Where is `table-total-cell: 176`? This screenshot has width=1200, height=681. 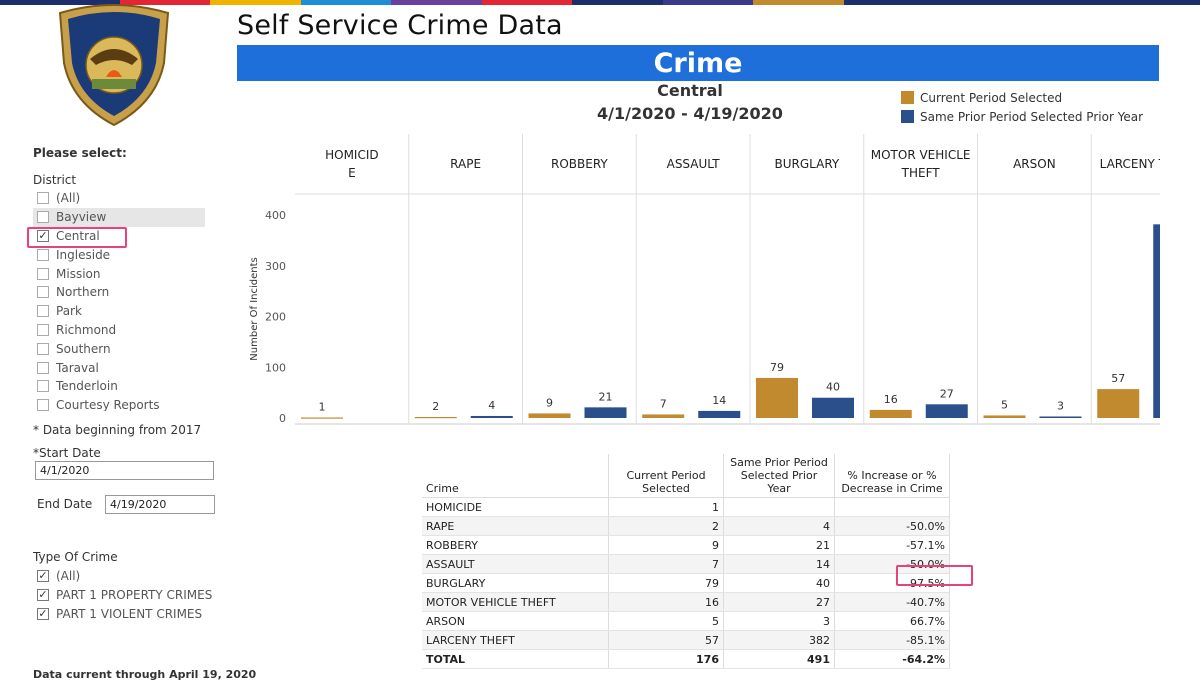
table-total-cell: 176 is located at coordinates (666, 659).